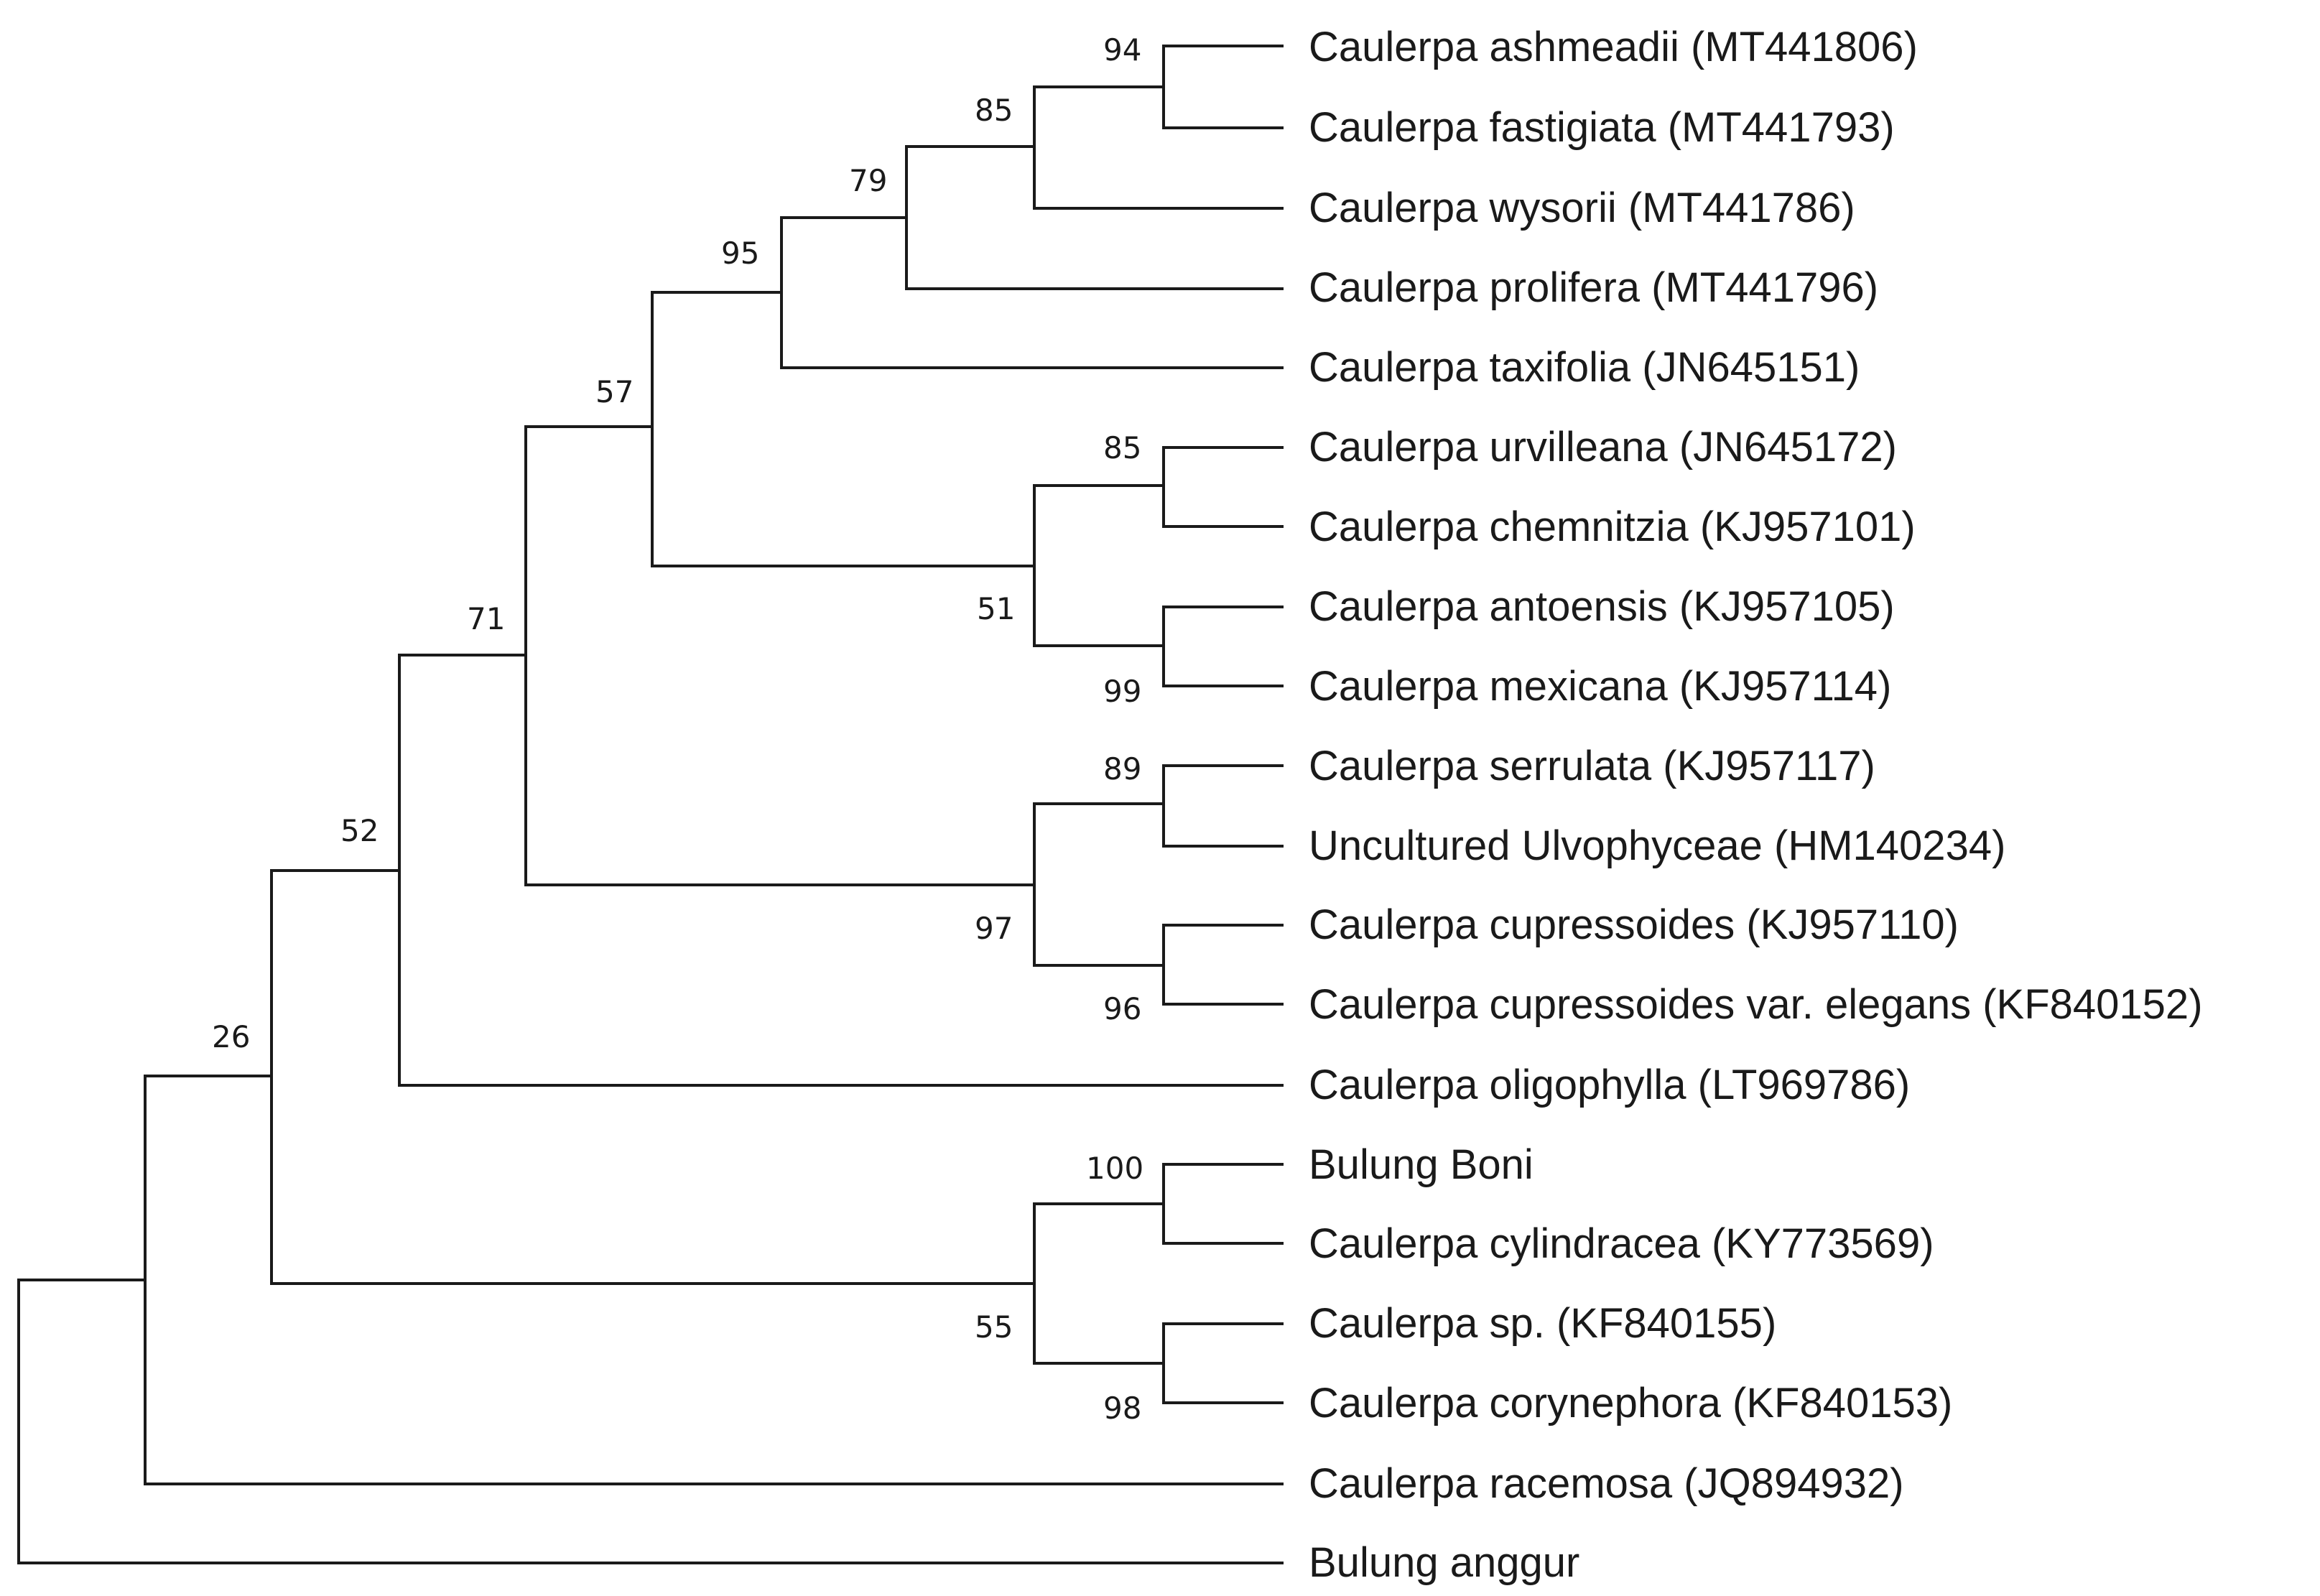  I want to click on taxon-label: Caulerpa taxifolia (JN645151), so click(1584, 367).